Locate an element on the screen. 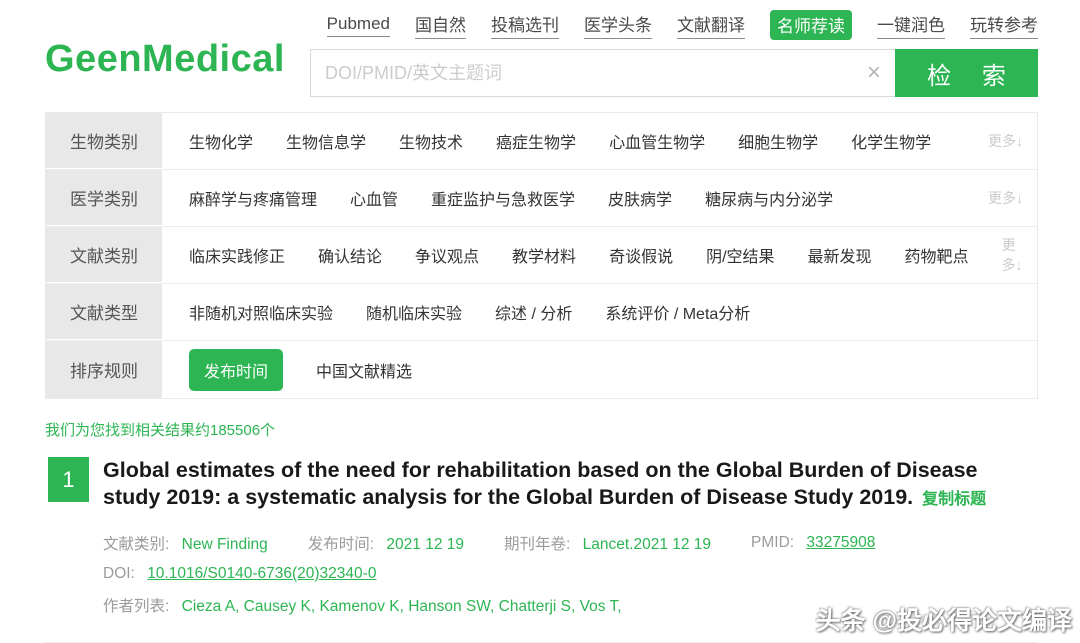 Image resolution: width=1080 pixels, height=643 pixels. filter-row-items: 非随机对照临床实验 随机临床实验 综述 / 分析 系统评价 / Meta分析 is located at coordinates (599, 312).